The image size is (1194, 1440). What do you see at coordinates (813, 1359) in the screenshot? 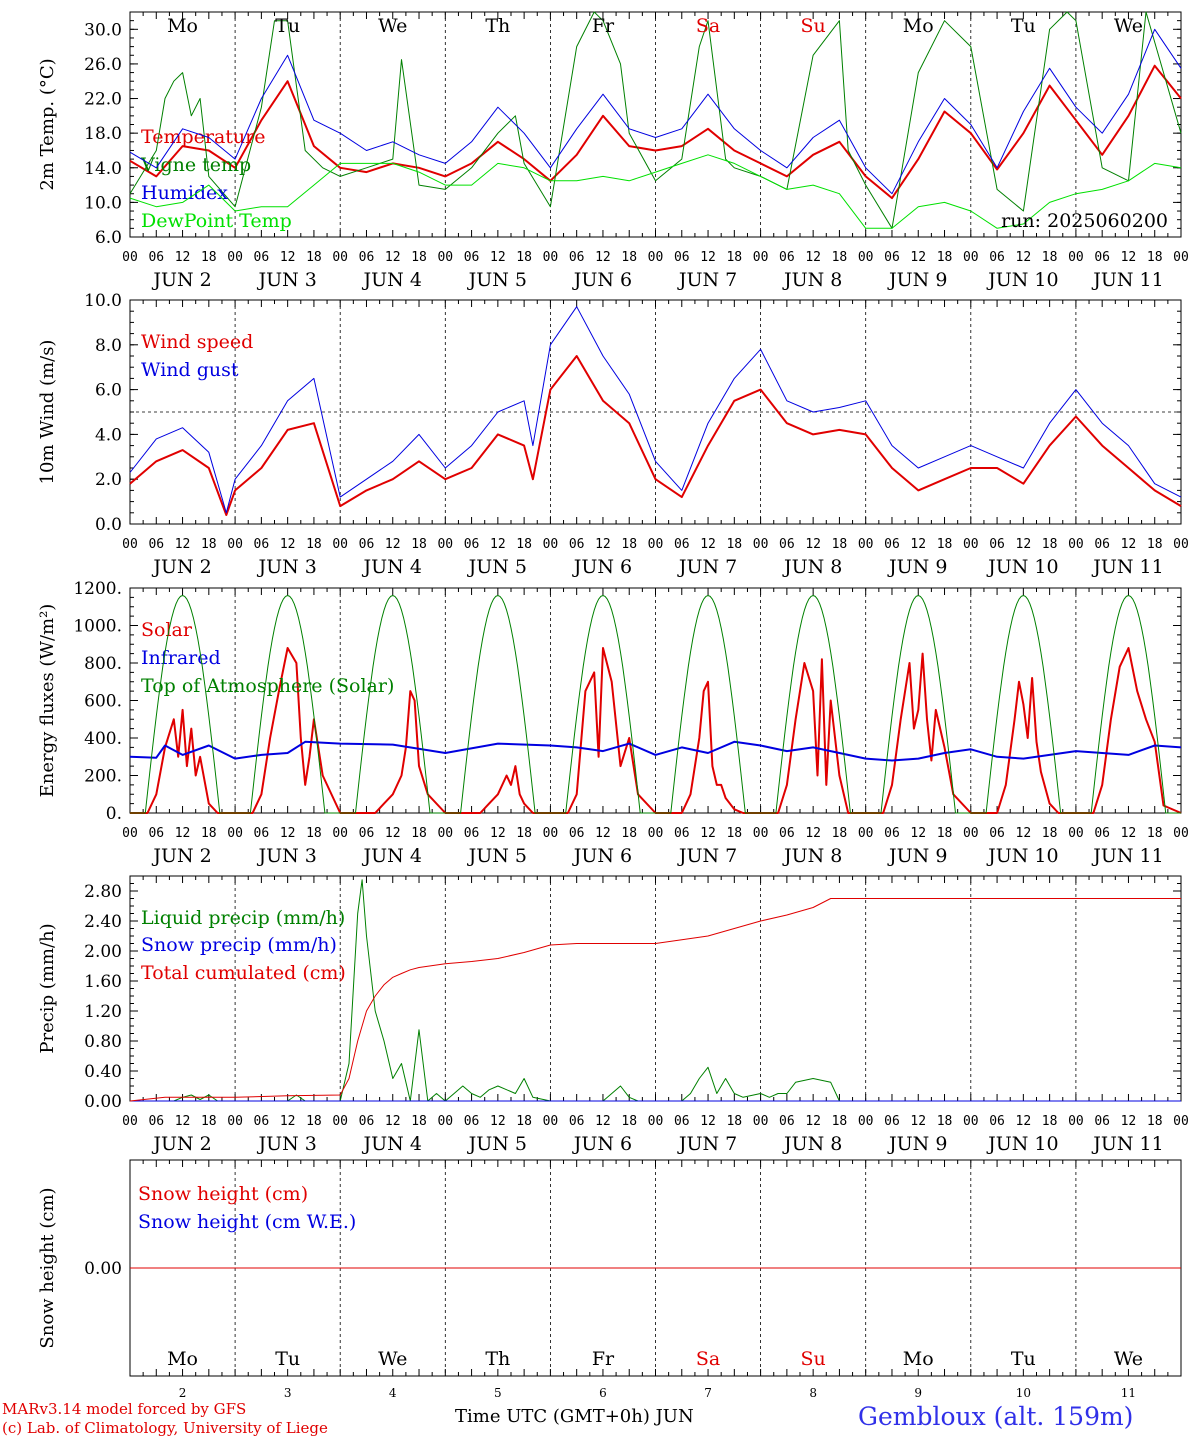
I see `weekday-label: Su` at bounding box center [813, 1359].